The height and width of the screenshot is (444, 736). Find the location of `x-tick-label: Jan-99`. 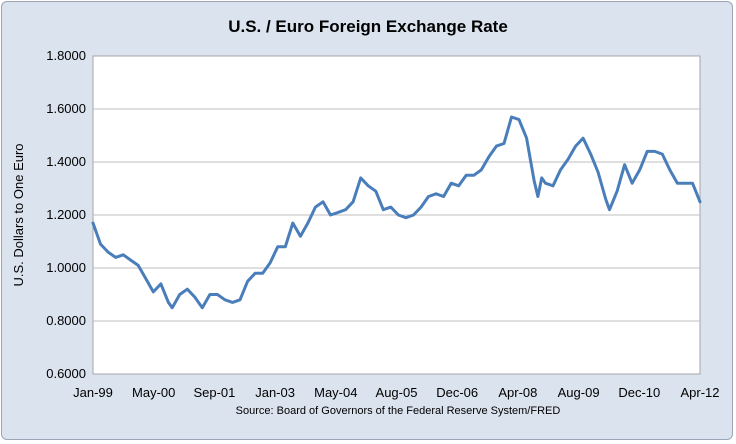

x-tick-label: Jan-99 is located at coordinates (93, 392).